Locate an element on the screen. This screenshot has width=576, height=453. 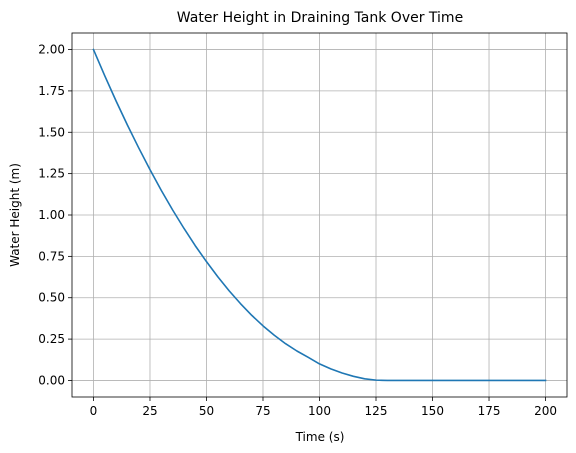
y-tick-label: 1.00 is located at coordinates (51, 215).